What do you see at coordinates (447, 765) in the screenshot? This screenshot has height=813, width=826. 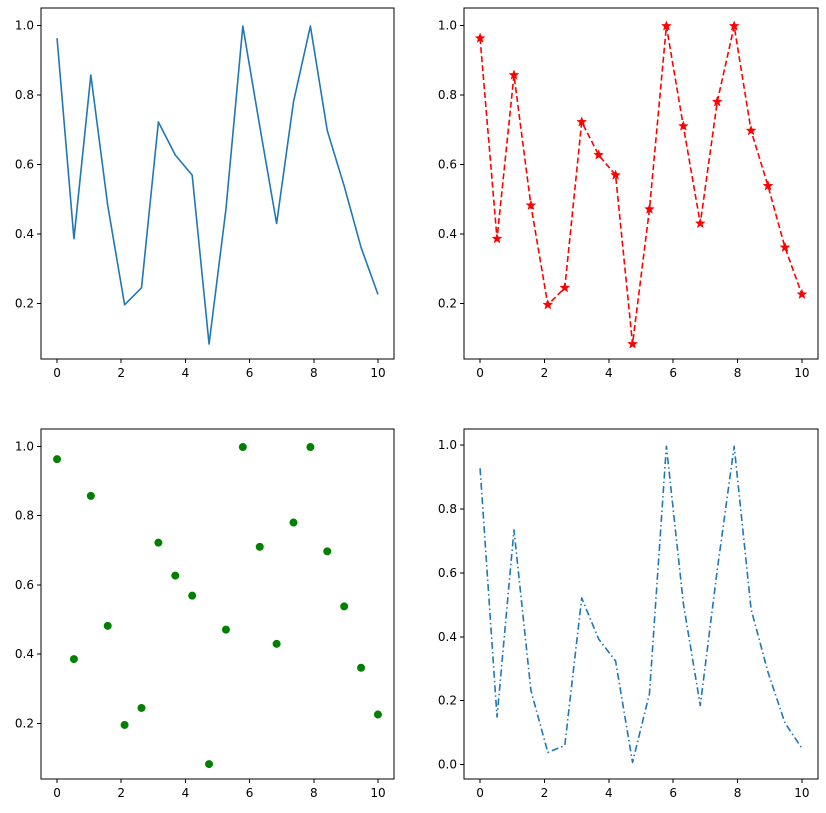 I see `y-tick-label: 0.0` at bounding box center [447, 765].